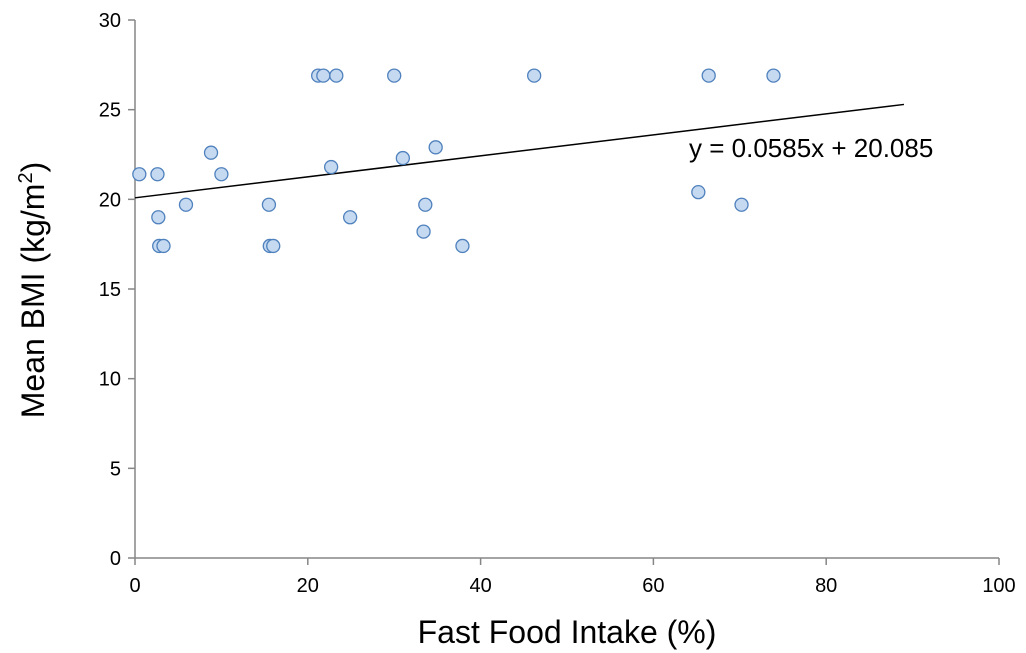 The width and height of the screenshot is (1026, 653). I want to click on y-tick-label: 5, so click(115, 469).